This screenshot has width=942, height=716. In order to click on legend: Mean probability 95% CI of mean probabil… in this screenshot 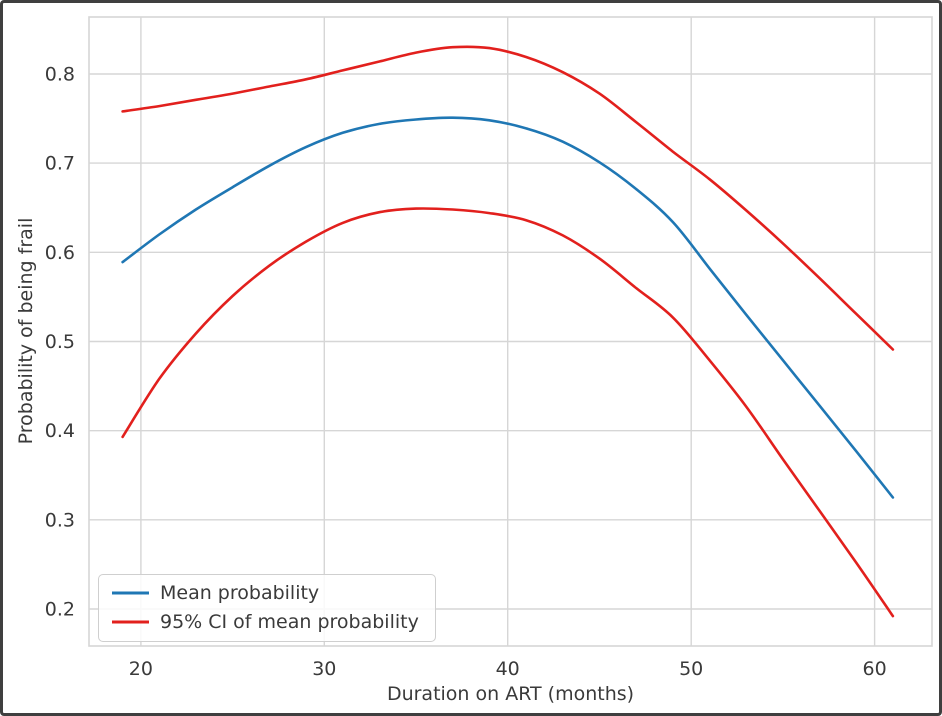, I will do `click(267, 608)`.